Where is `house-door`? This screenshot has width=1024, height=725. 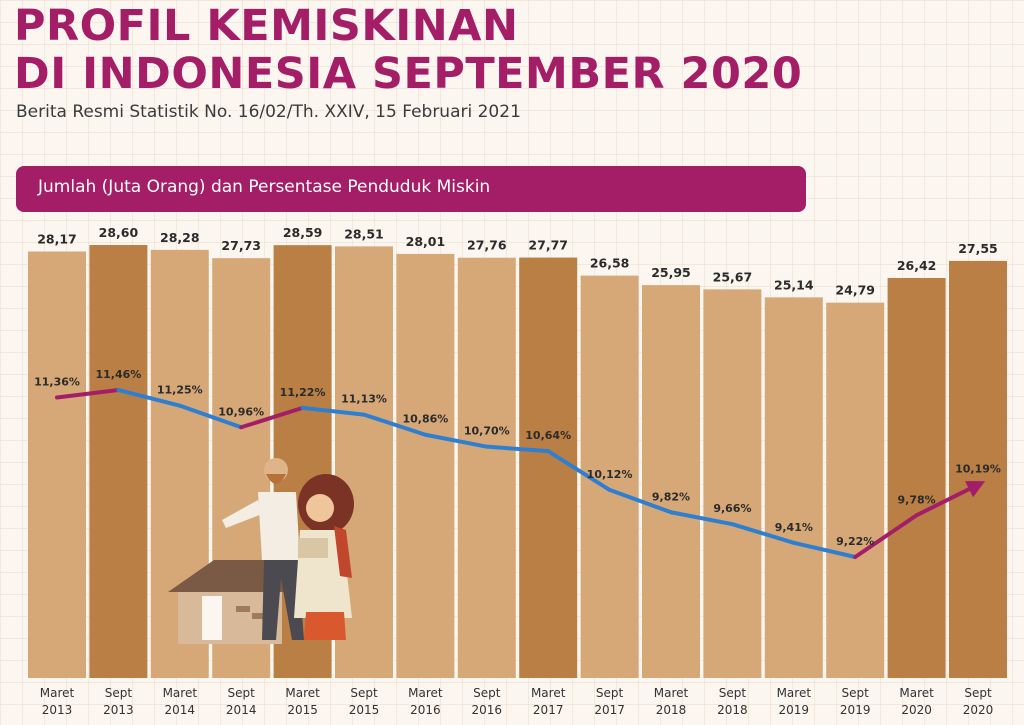 house-door is located at coordinates (212, 618).